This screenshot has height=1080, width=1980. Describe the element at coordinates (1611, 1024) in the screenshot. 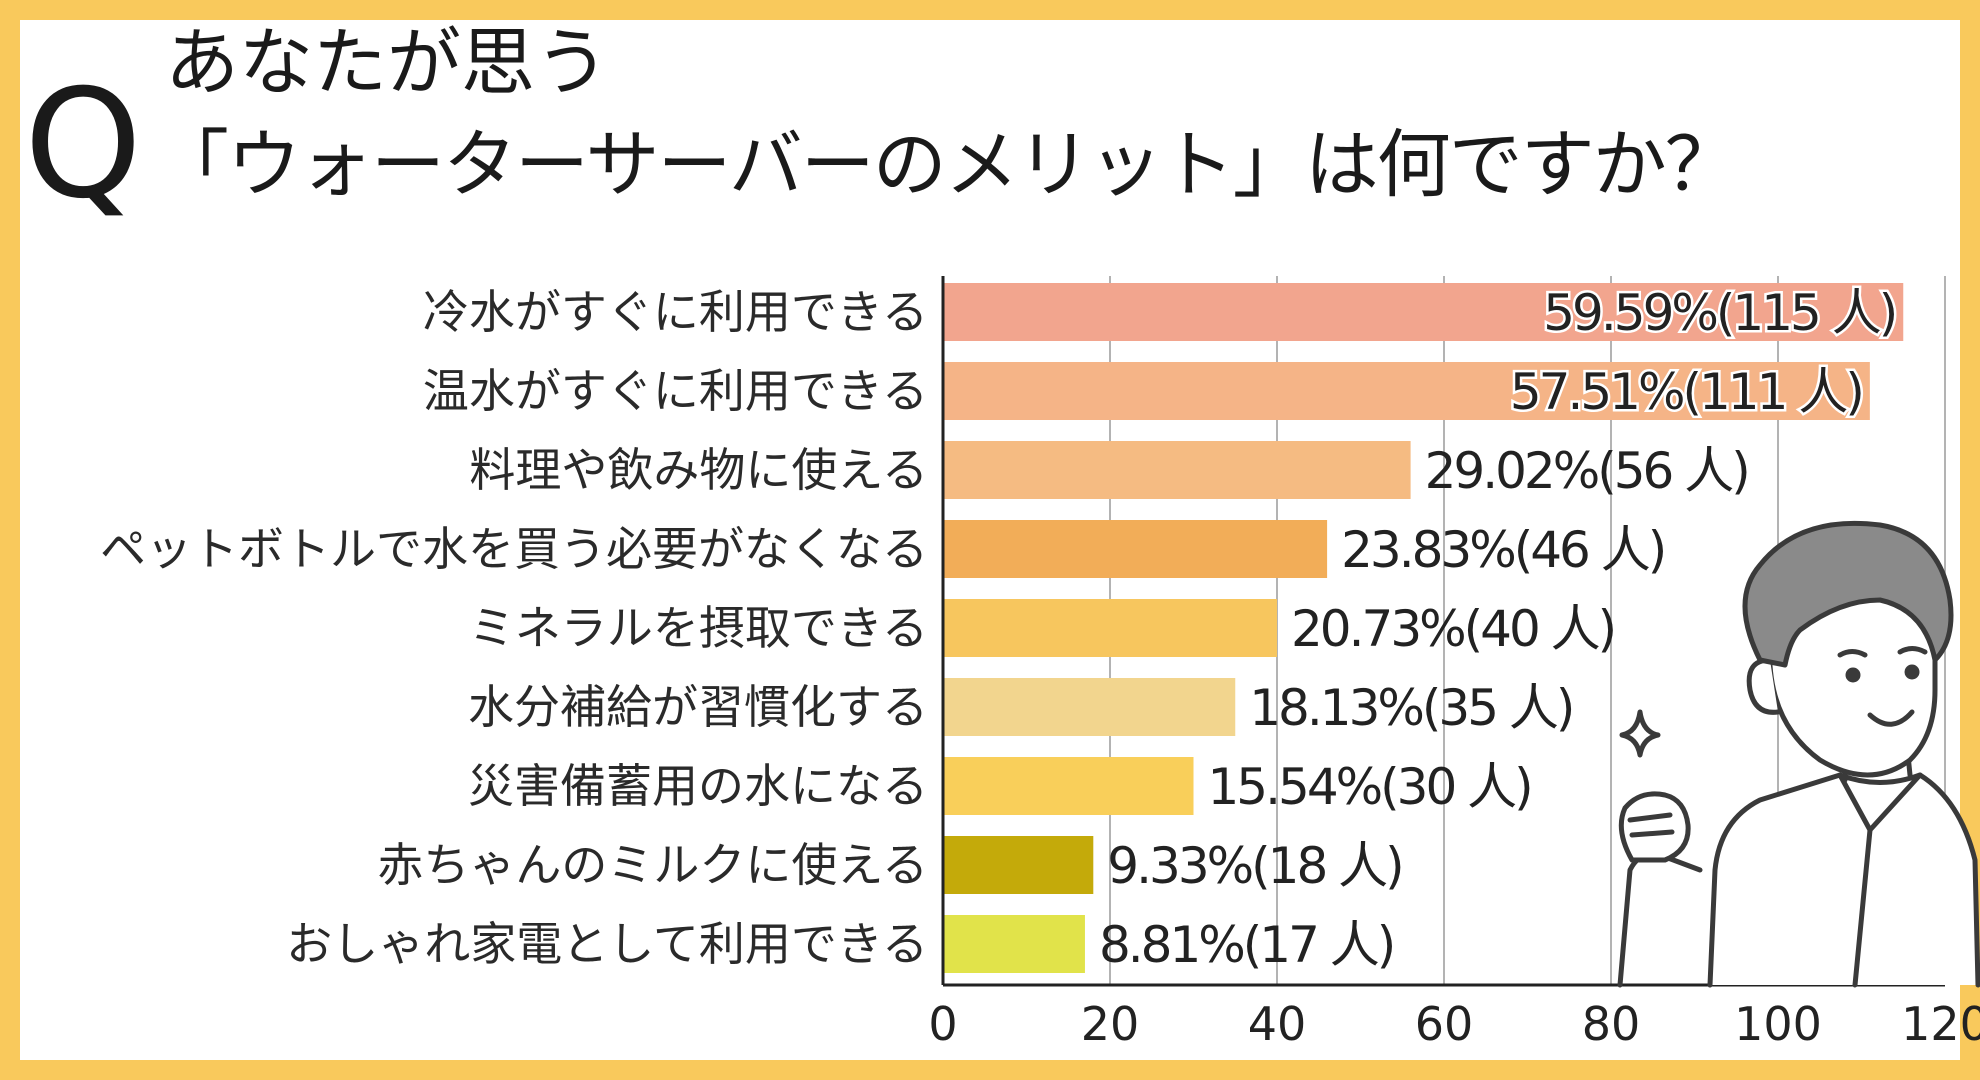

I see `x-tick-label: 80` at that location.